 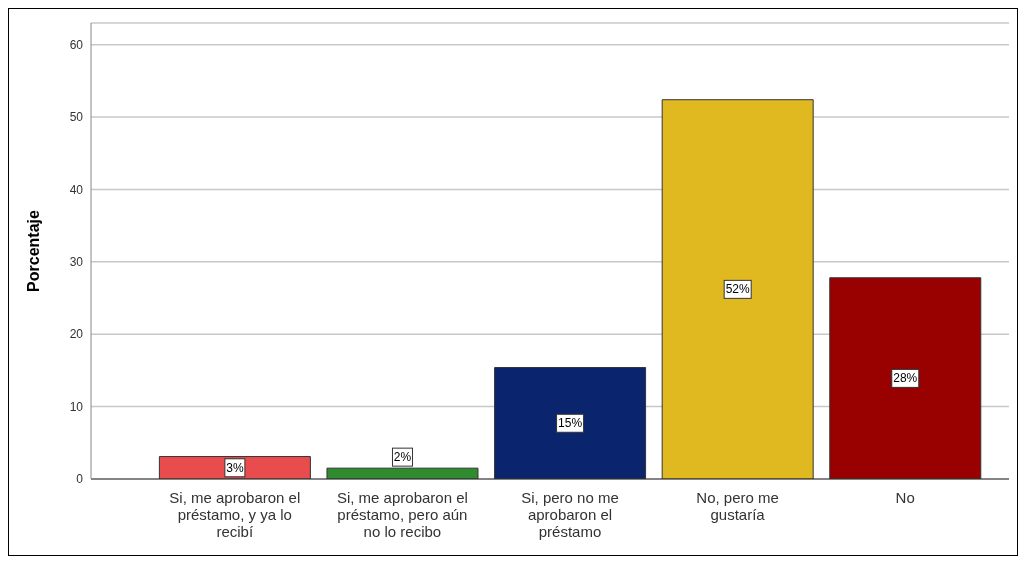 What do you see at coordinates (570, 514) in the screenshot?
I see `x-tick-label: Si, pero no me aprobaron el préstamo` at bounding box center [570, 514].